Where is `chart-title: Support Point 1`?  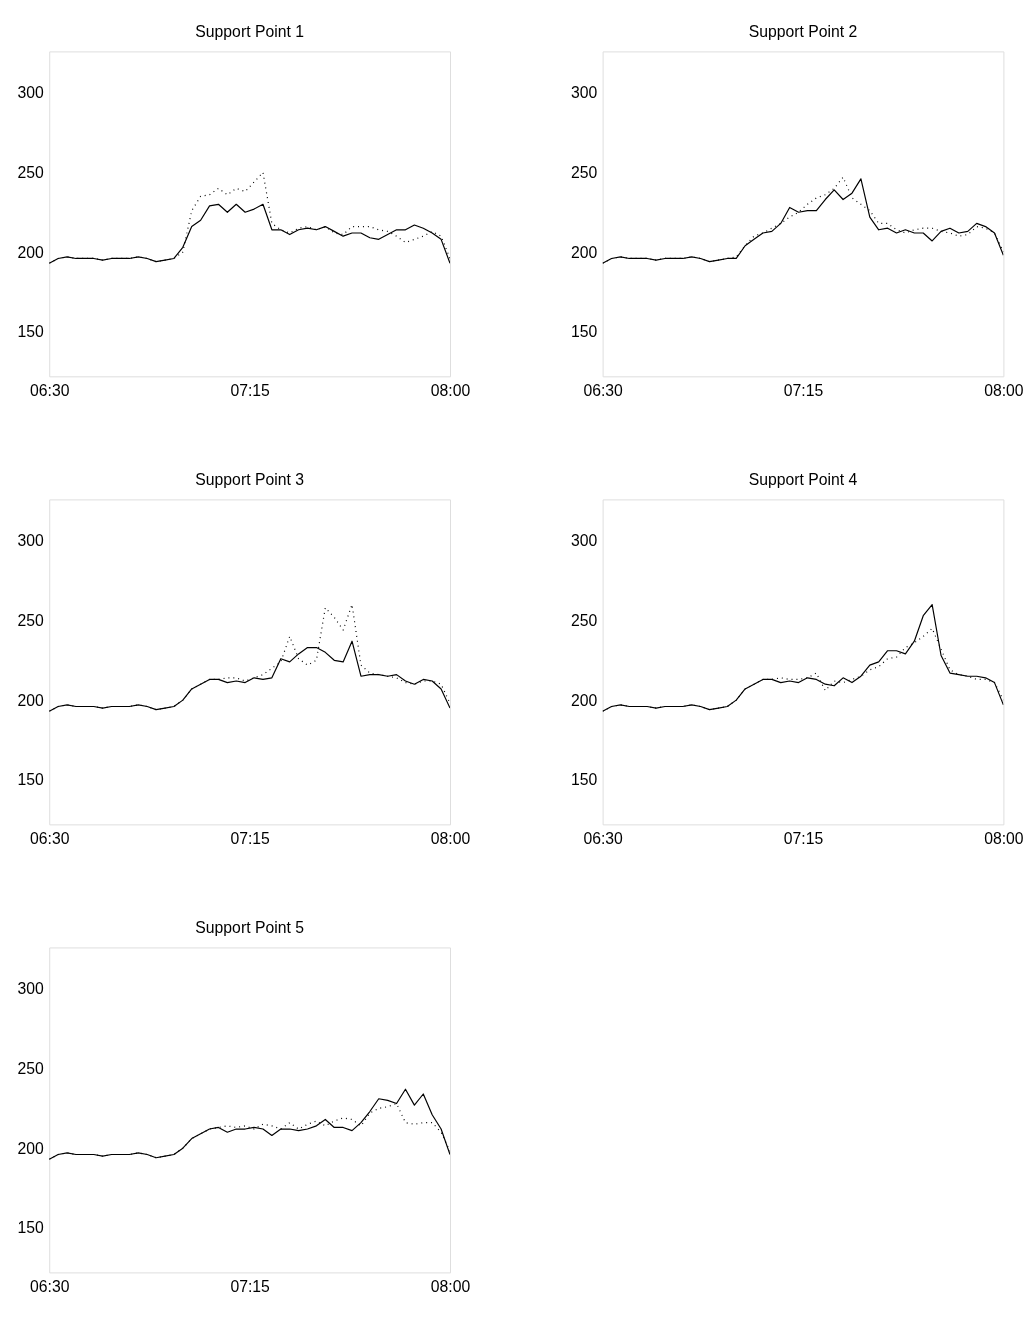 chart-title: Support Point 1 is located at coordinates (249, 31).